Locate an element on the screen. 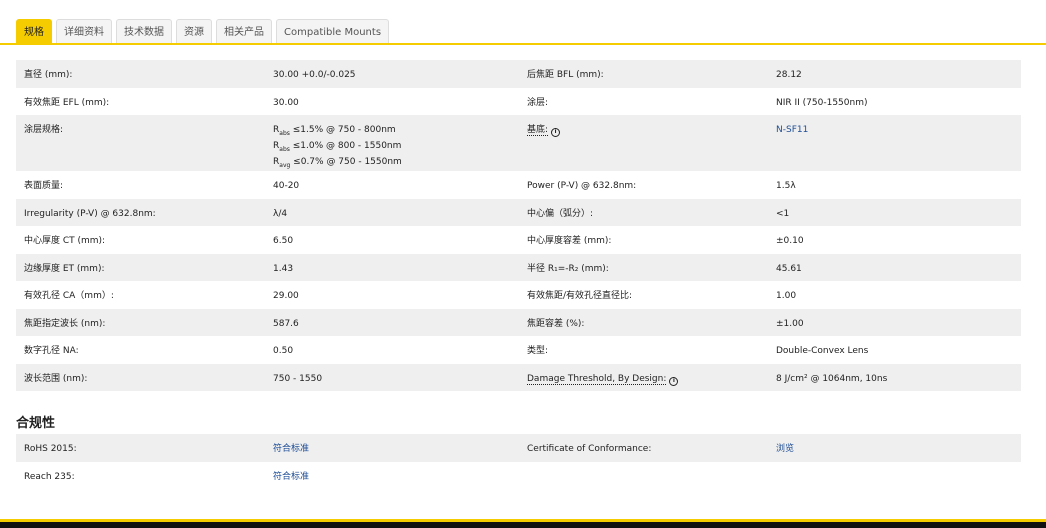 The width and height of the screenshot is (1046, 528). value-cell: 30.00 is located at coordinates (400, 102).